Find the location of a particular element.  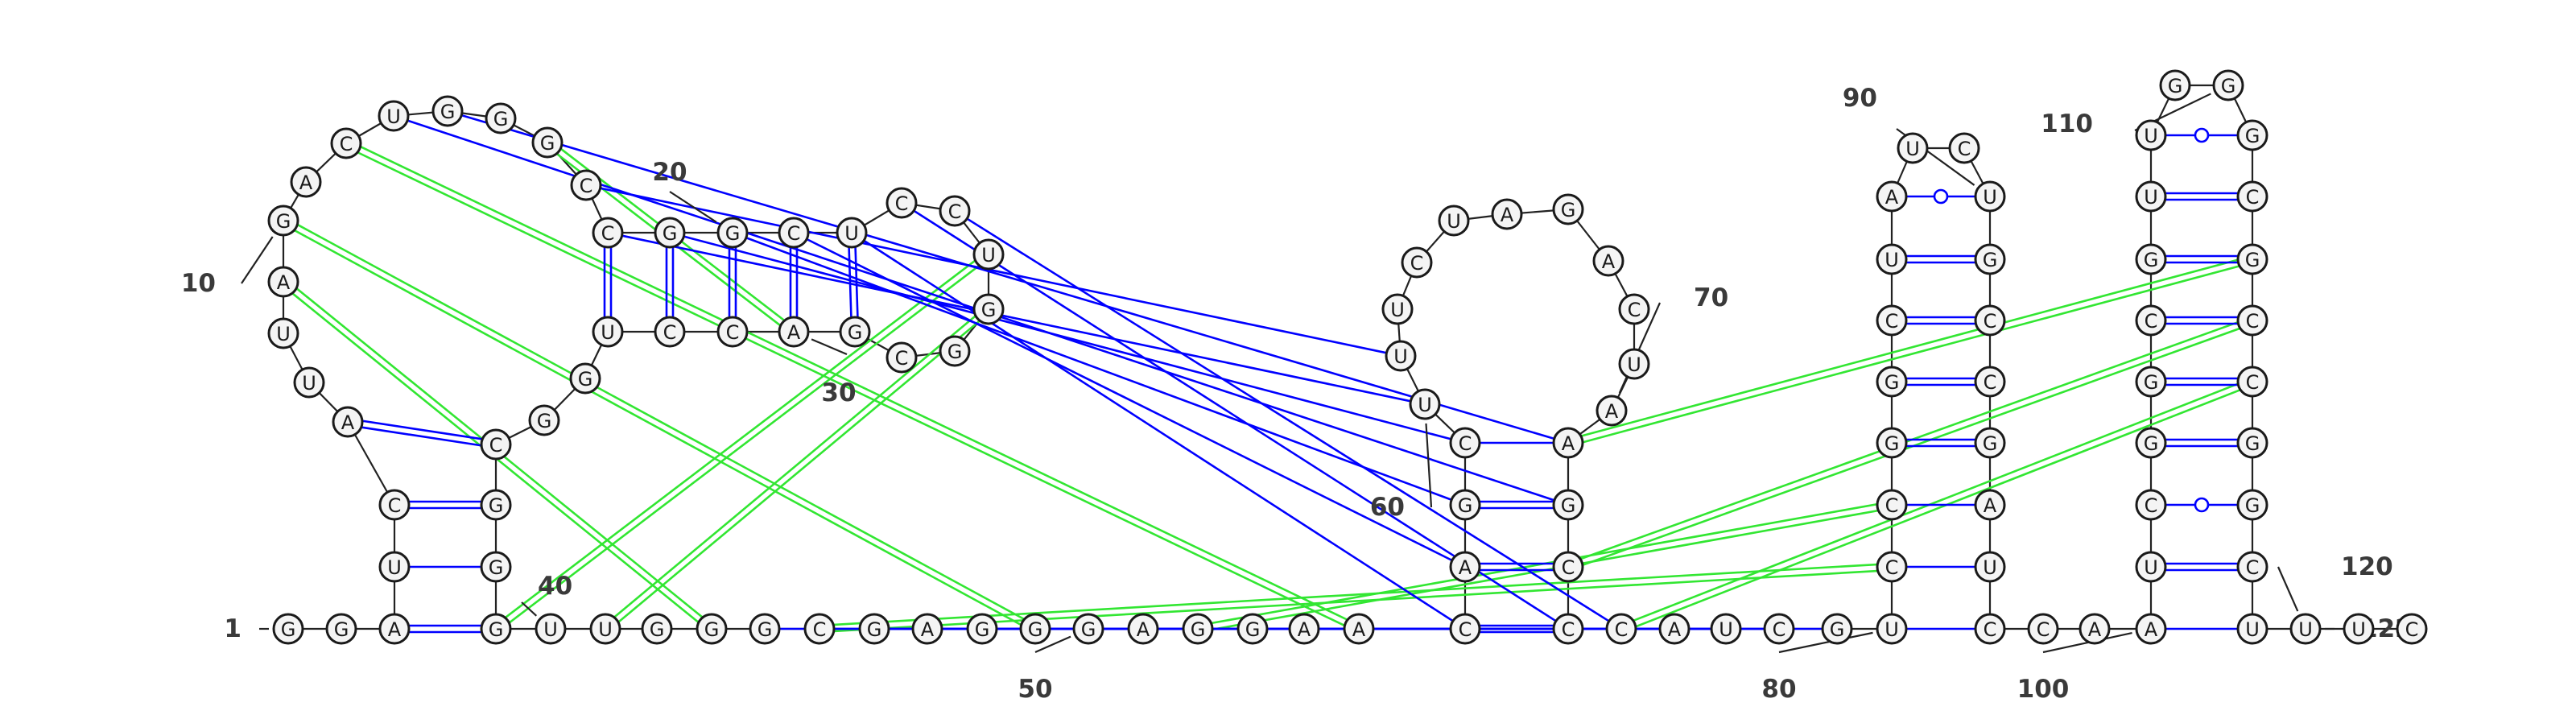

residue-number-label: 70 is located at coordinates (1673, 339).